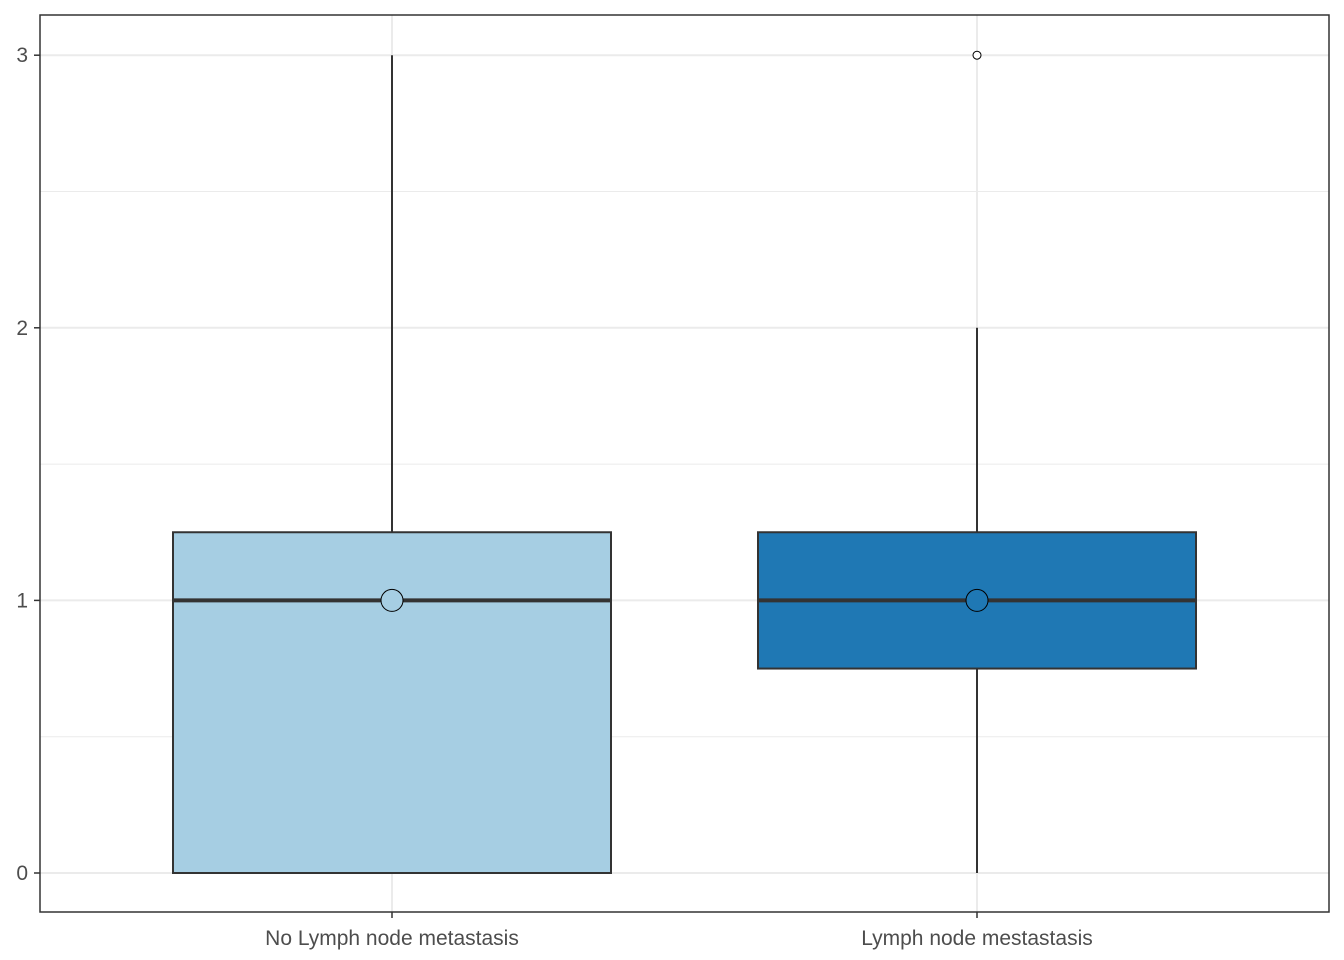  I want to click on x-tick-label: Lymph node mestastasis, so click(977, 938).